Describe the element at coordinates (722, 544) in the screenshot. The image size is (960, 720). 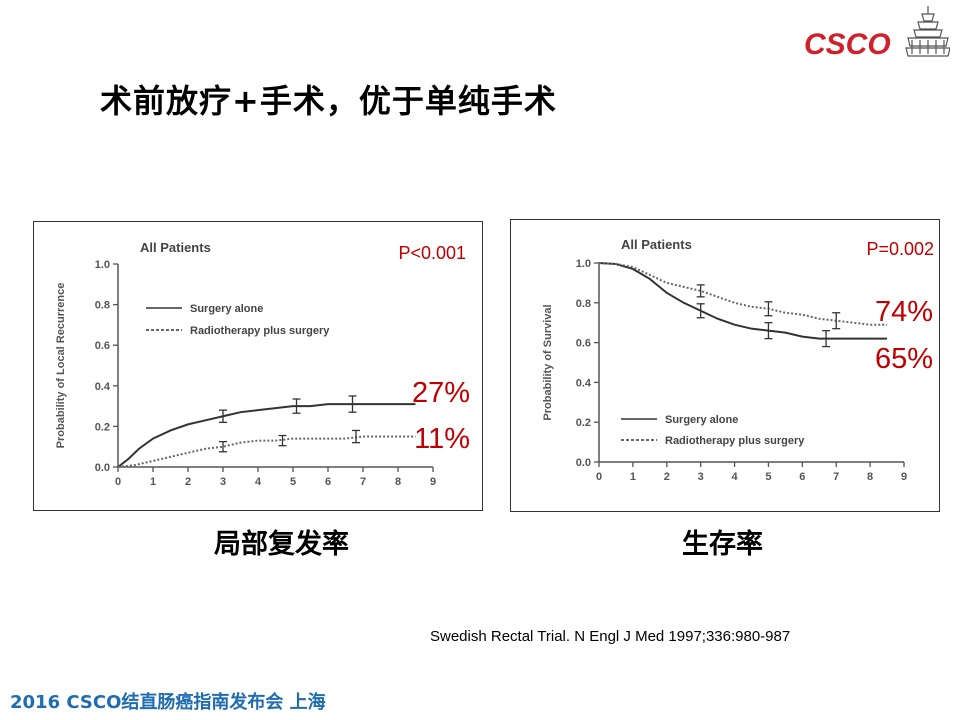
I see `caption-survival: 生存率` at that location.